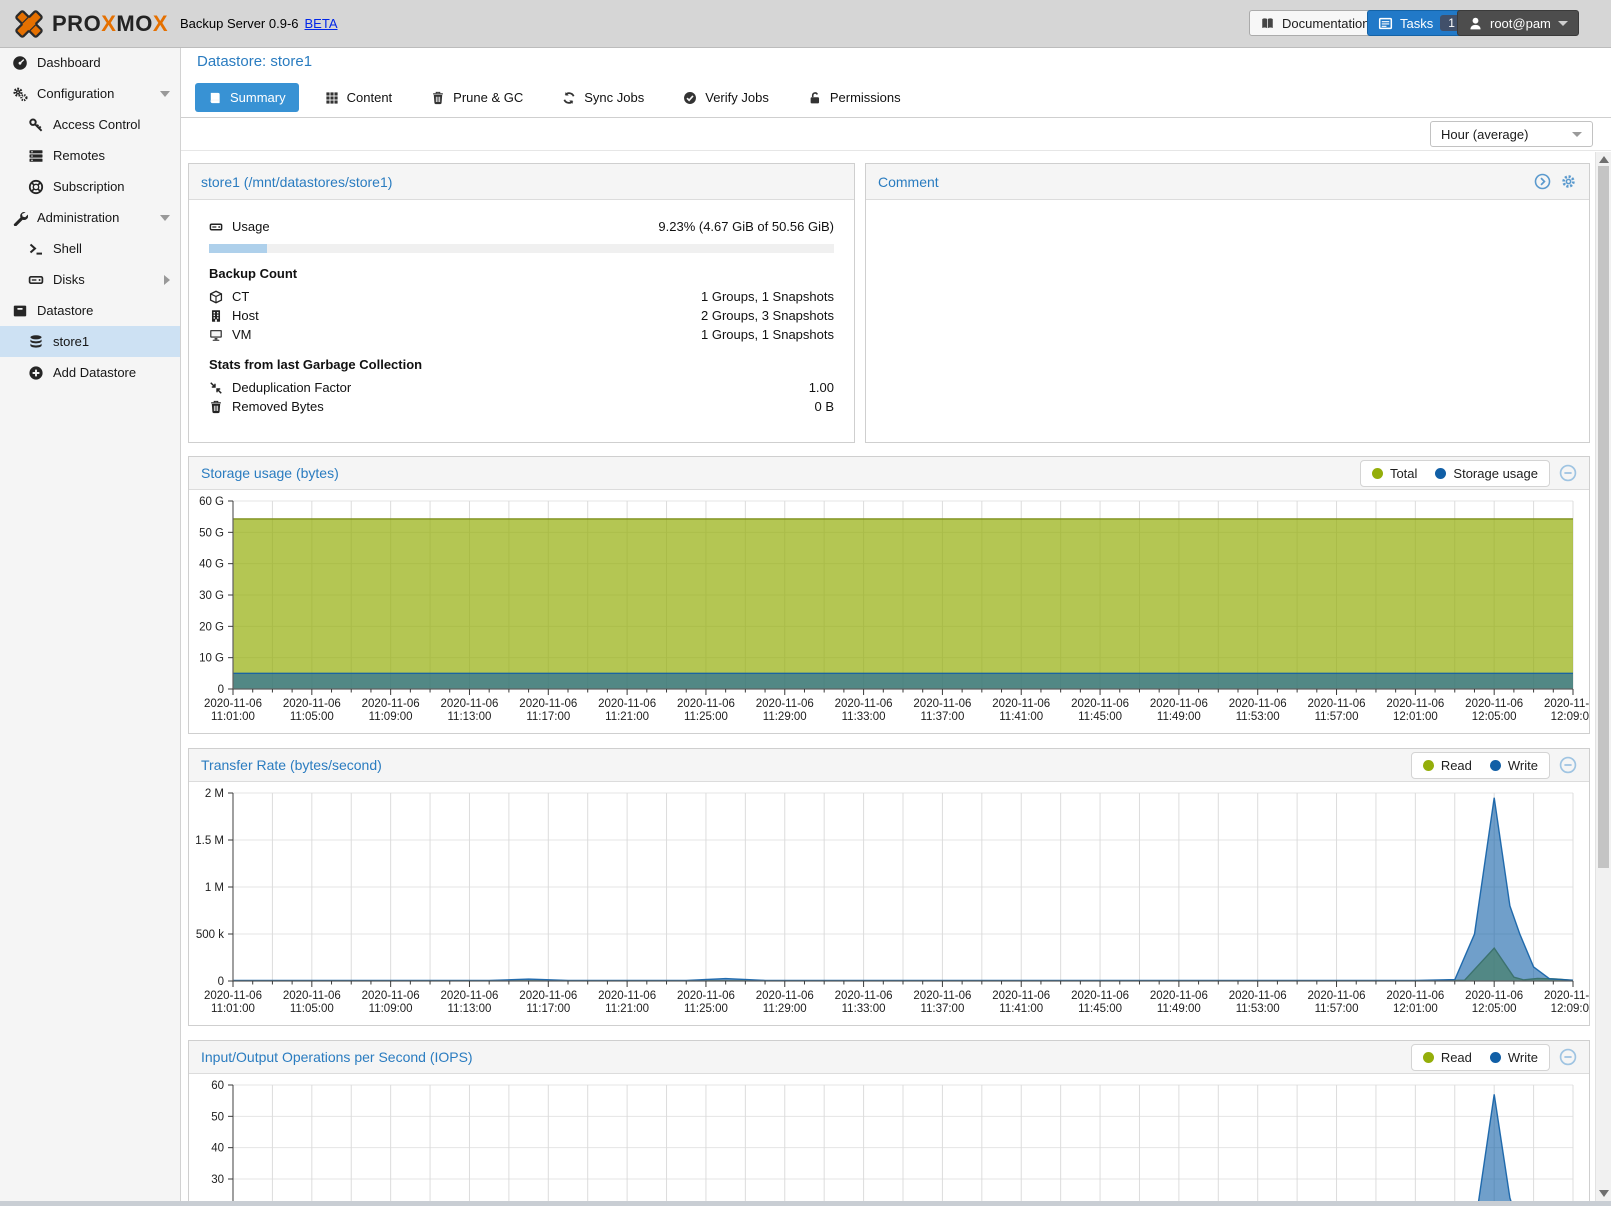  I want to click on sidebar-item-remotes: Remotes, so click(90, 155).